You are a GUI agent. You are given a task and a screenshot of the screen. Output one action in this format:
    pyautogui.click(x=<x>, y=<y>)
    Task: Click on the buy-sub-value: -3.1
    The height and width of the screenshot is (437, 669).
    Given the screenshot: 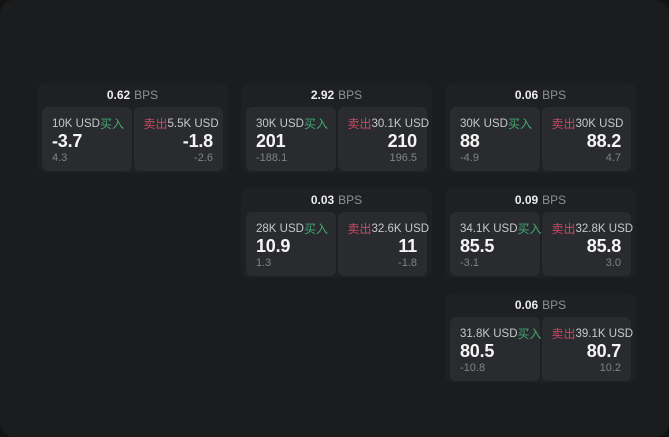 What is the action you would take?
    pyautogui.click(x=469, y=262)
    